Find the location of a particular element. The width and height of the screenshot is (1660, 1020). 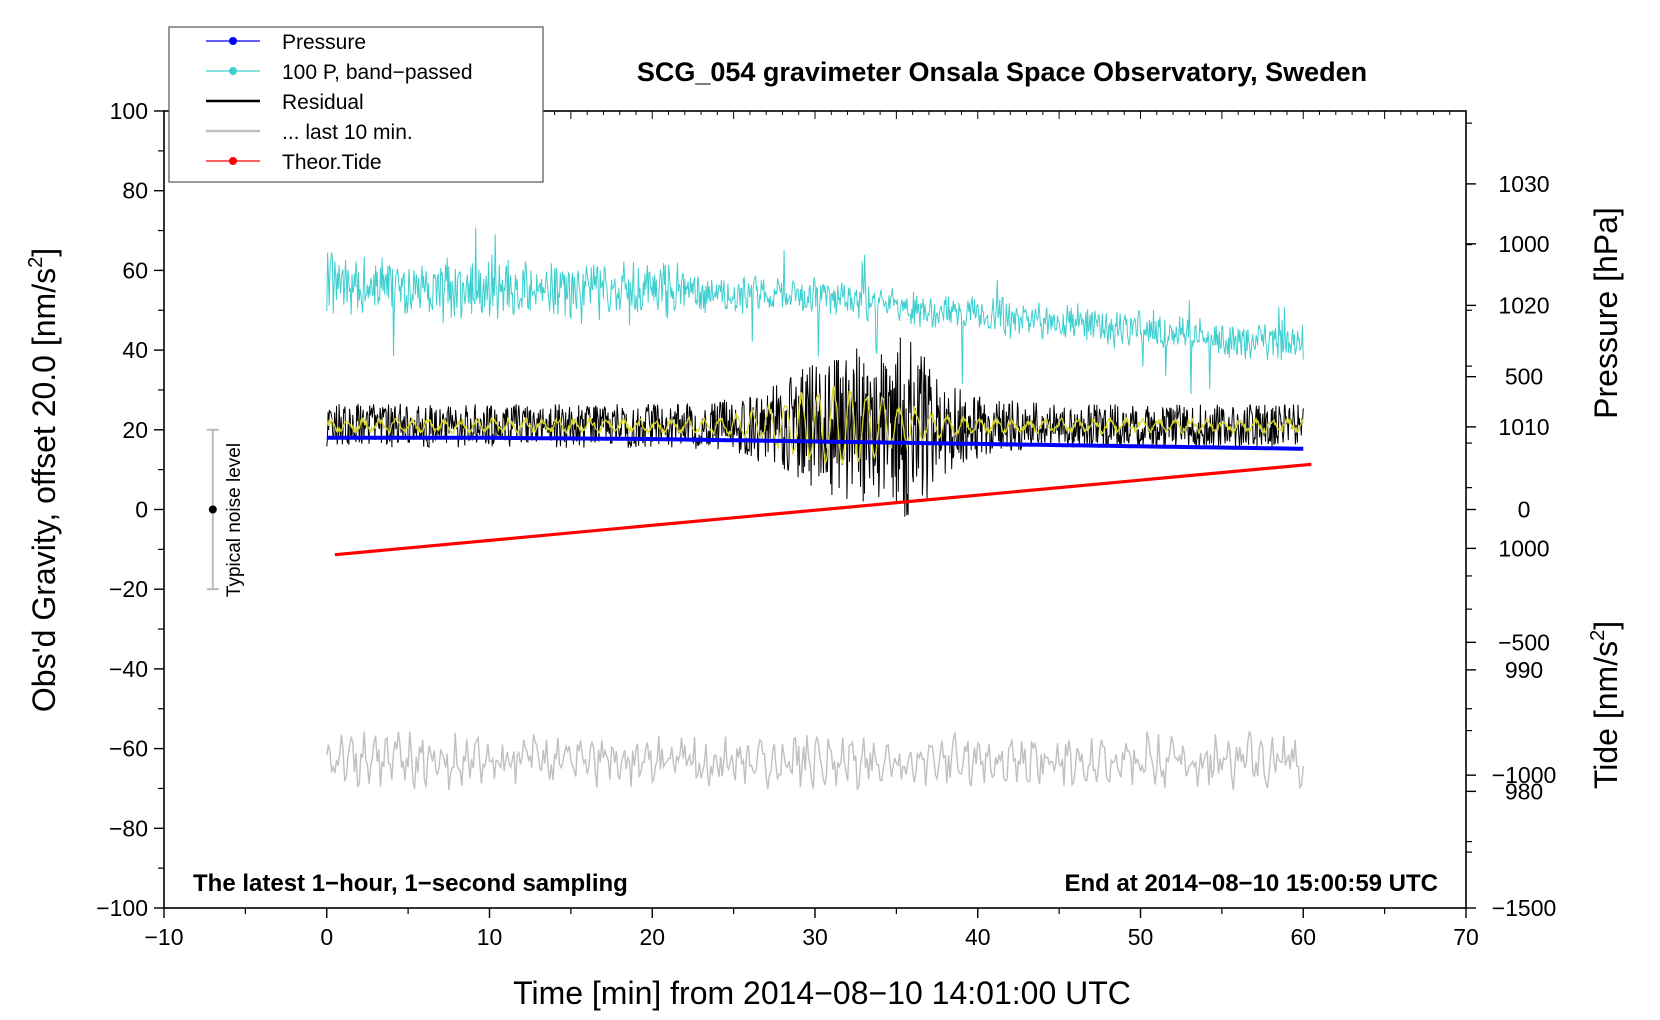

y-axis-title-gravity-sup: 2 is located at coordinates (36, 262).